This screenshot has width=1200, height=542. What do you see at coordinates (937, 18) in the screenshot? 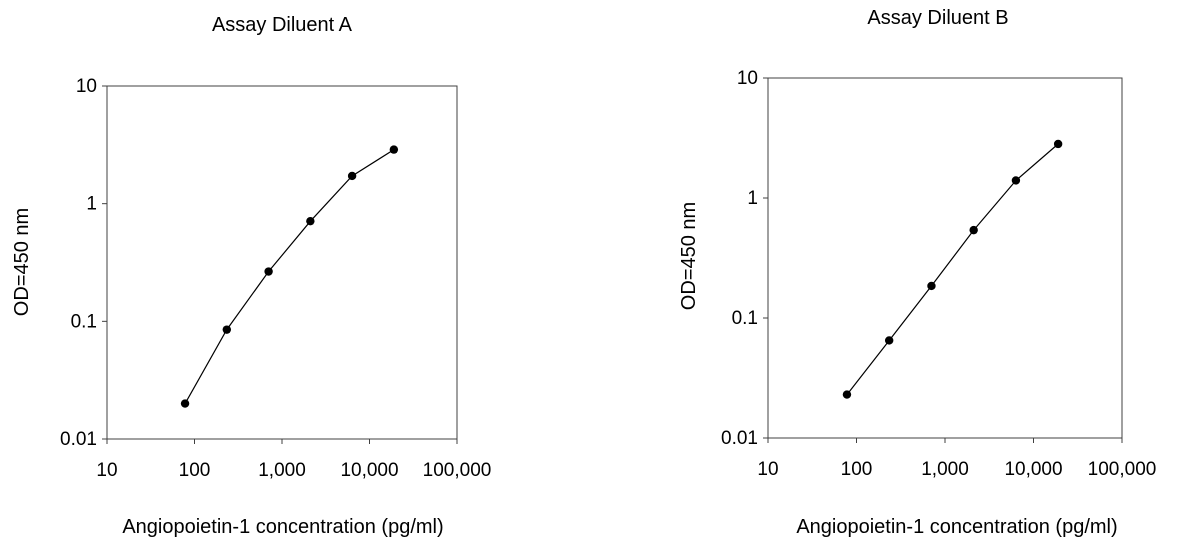
I see `chart-title: Assay Diluent B` at bounding box center [937, 18].